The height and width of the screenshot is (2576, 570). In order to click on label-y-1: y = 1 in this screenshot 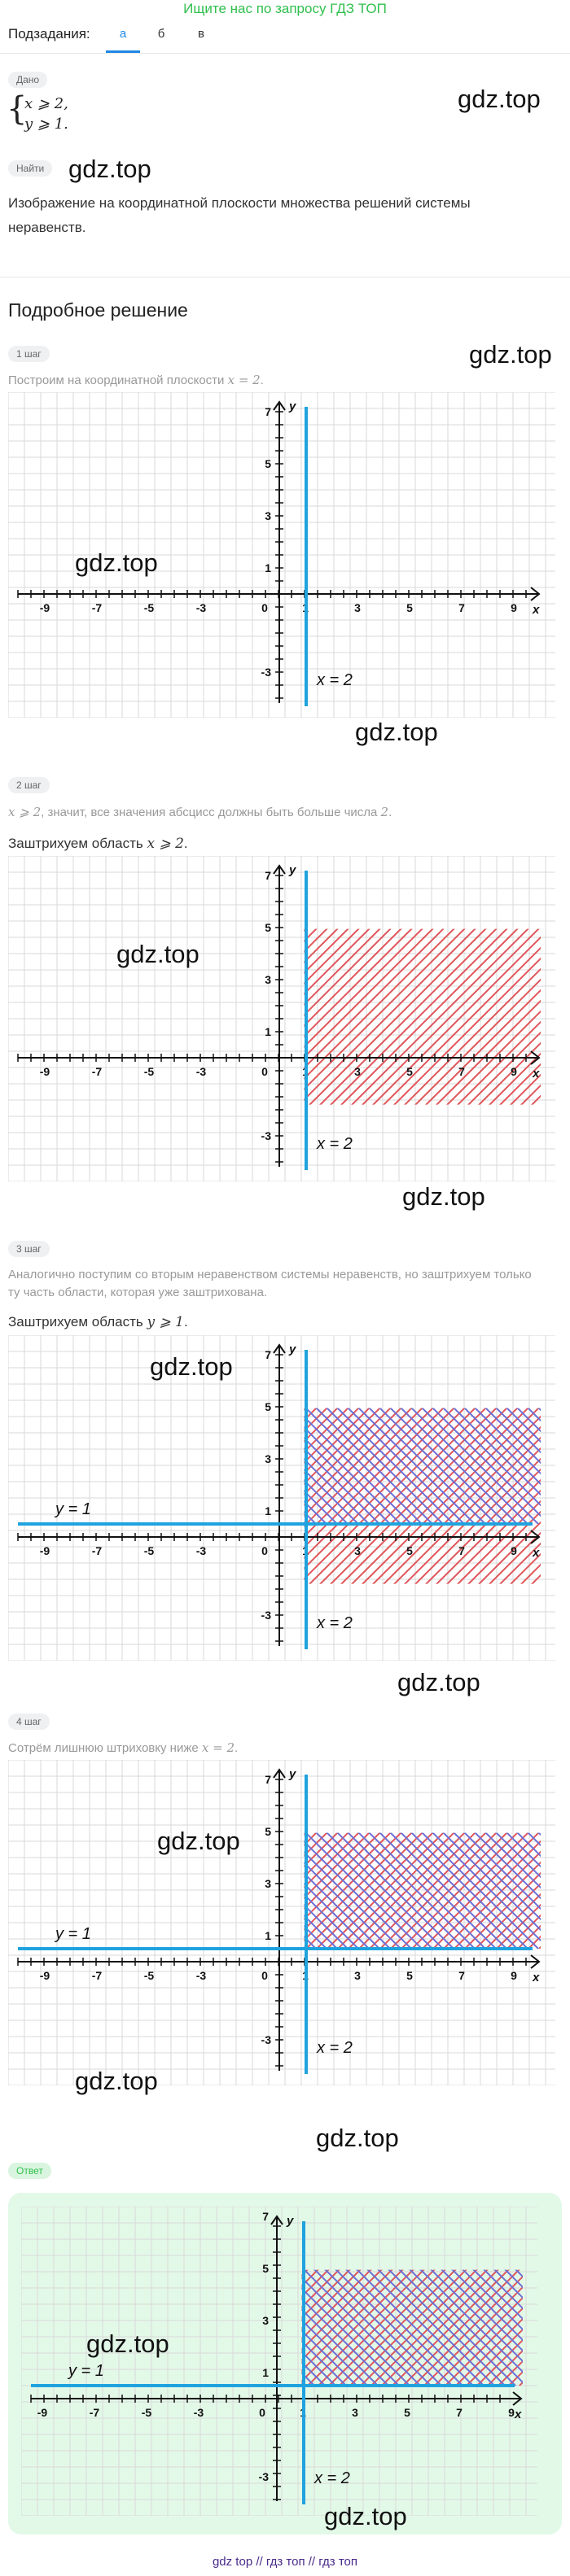, I will do `click(72, 1934)`.